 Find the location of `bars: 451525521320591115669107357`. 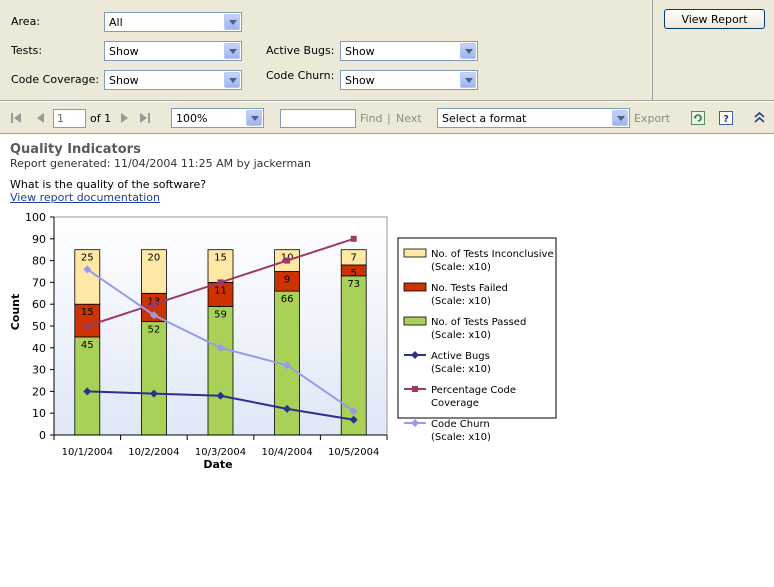

bars: 451525521320591115669107357 is located at coordinates (220, 342).